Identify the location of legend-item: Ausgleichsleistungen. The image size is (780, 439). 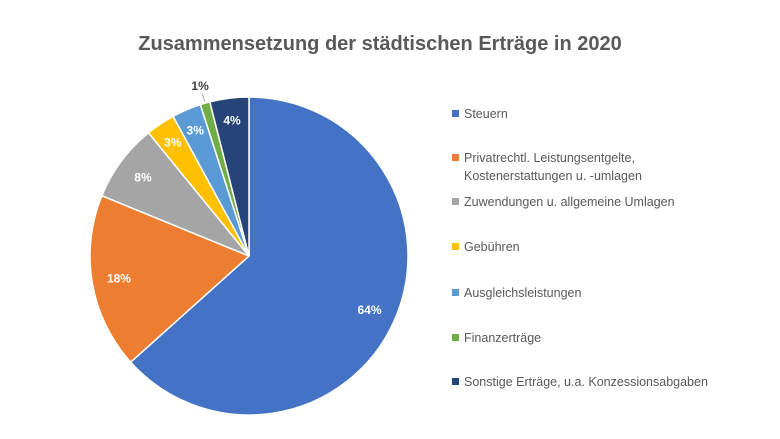
(516, 293).